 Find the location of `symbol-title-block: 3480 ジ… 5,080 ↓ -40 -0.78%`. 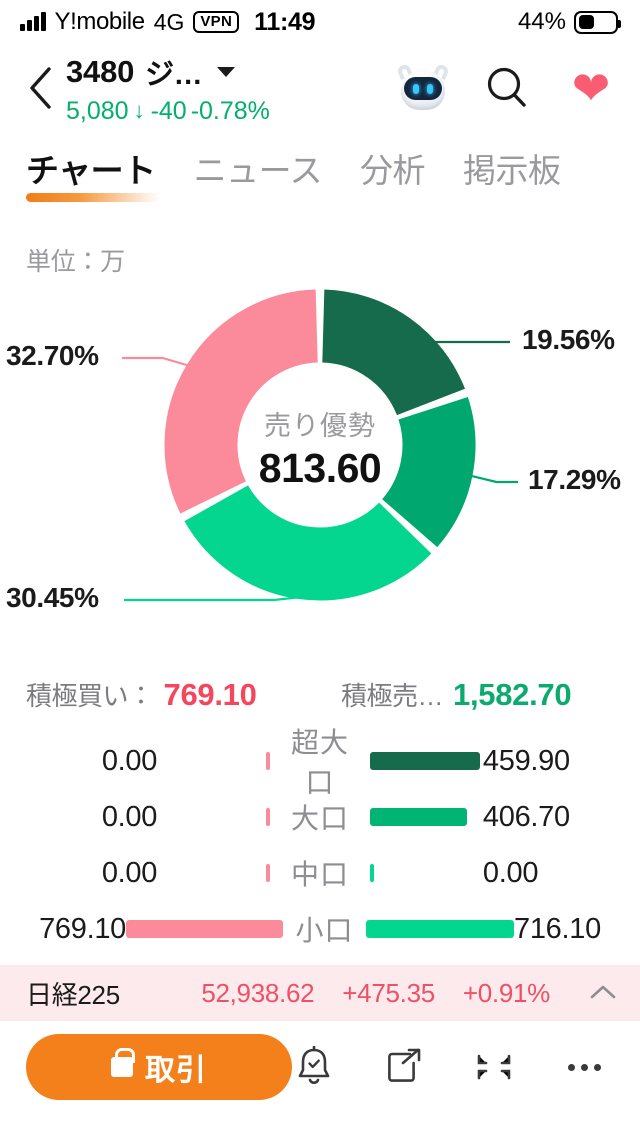

symbol-title-block: 3480 ジ… 5,080 ↓ -40 -0.78% is located at coordinates (168, 88).